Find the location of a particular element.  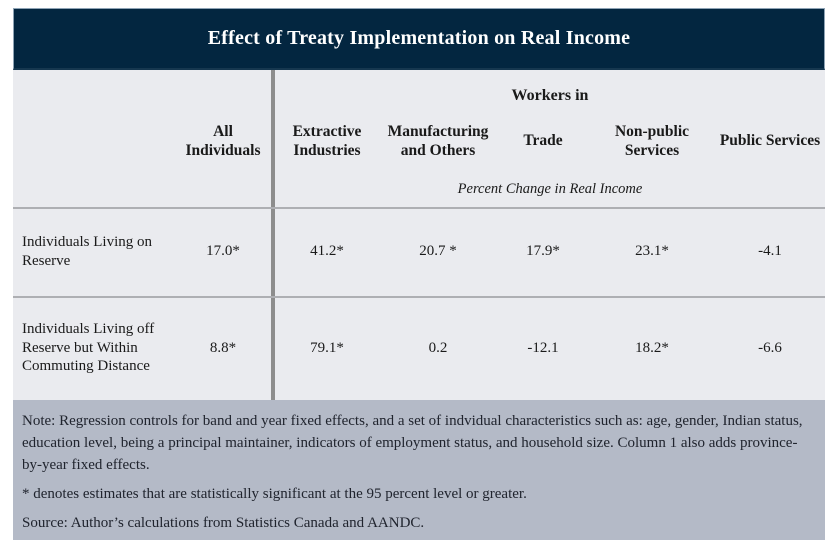

value-off-reserve-extractive: 79.1* is located at coordinates (327, 347).